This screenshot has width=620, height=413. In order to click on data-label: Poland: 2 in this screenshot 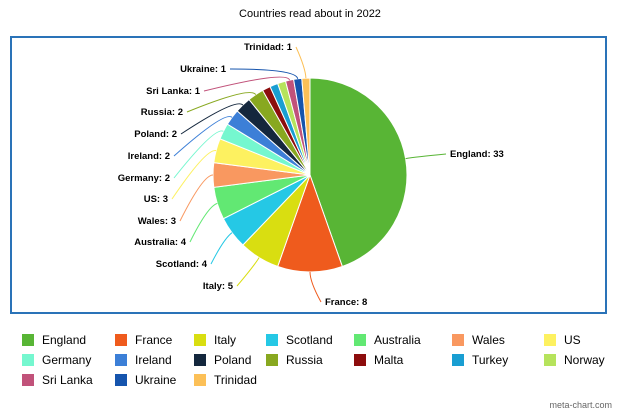, I will do `click(155, 134)`.